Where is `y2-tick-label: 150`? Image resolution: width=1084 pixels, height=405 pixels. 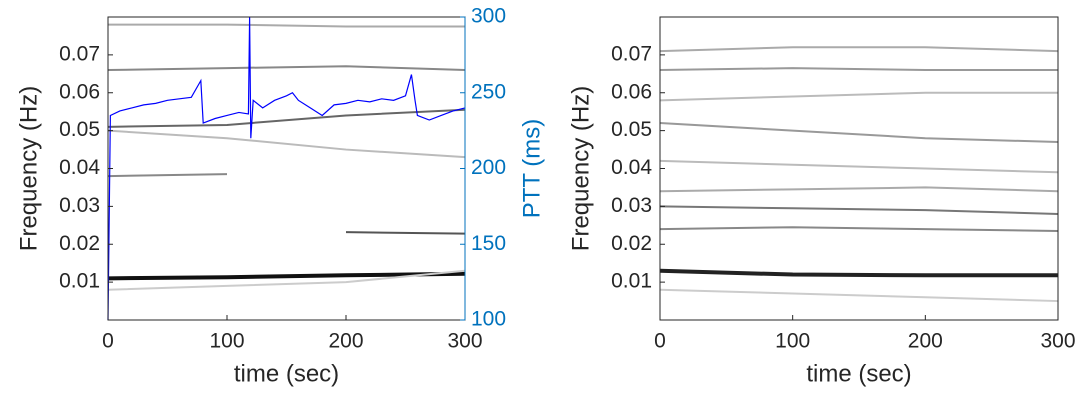
y2-tick-label: 150 is located at coordinates (488, 243).